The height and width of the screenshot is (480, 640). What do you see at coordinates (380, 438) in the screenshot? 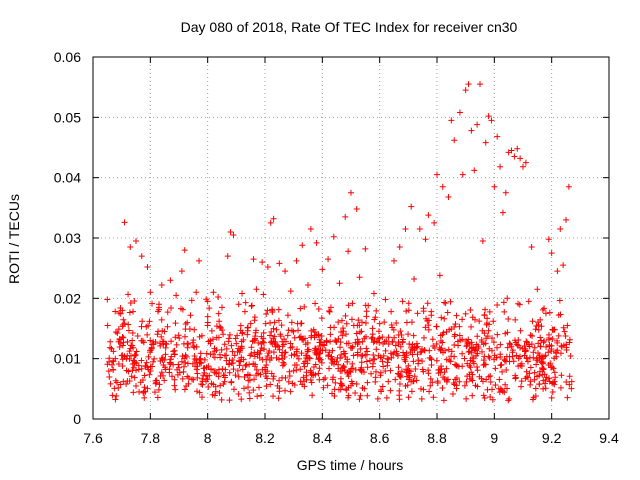
I see `x-tick-label: 8.6` at bounding box center [380, 438].